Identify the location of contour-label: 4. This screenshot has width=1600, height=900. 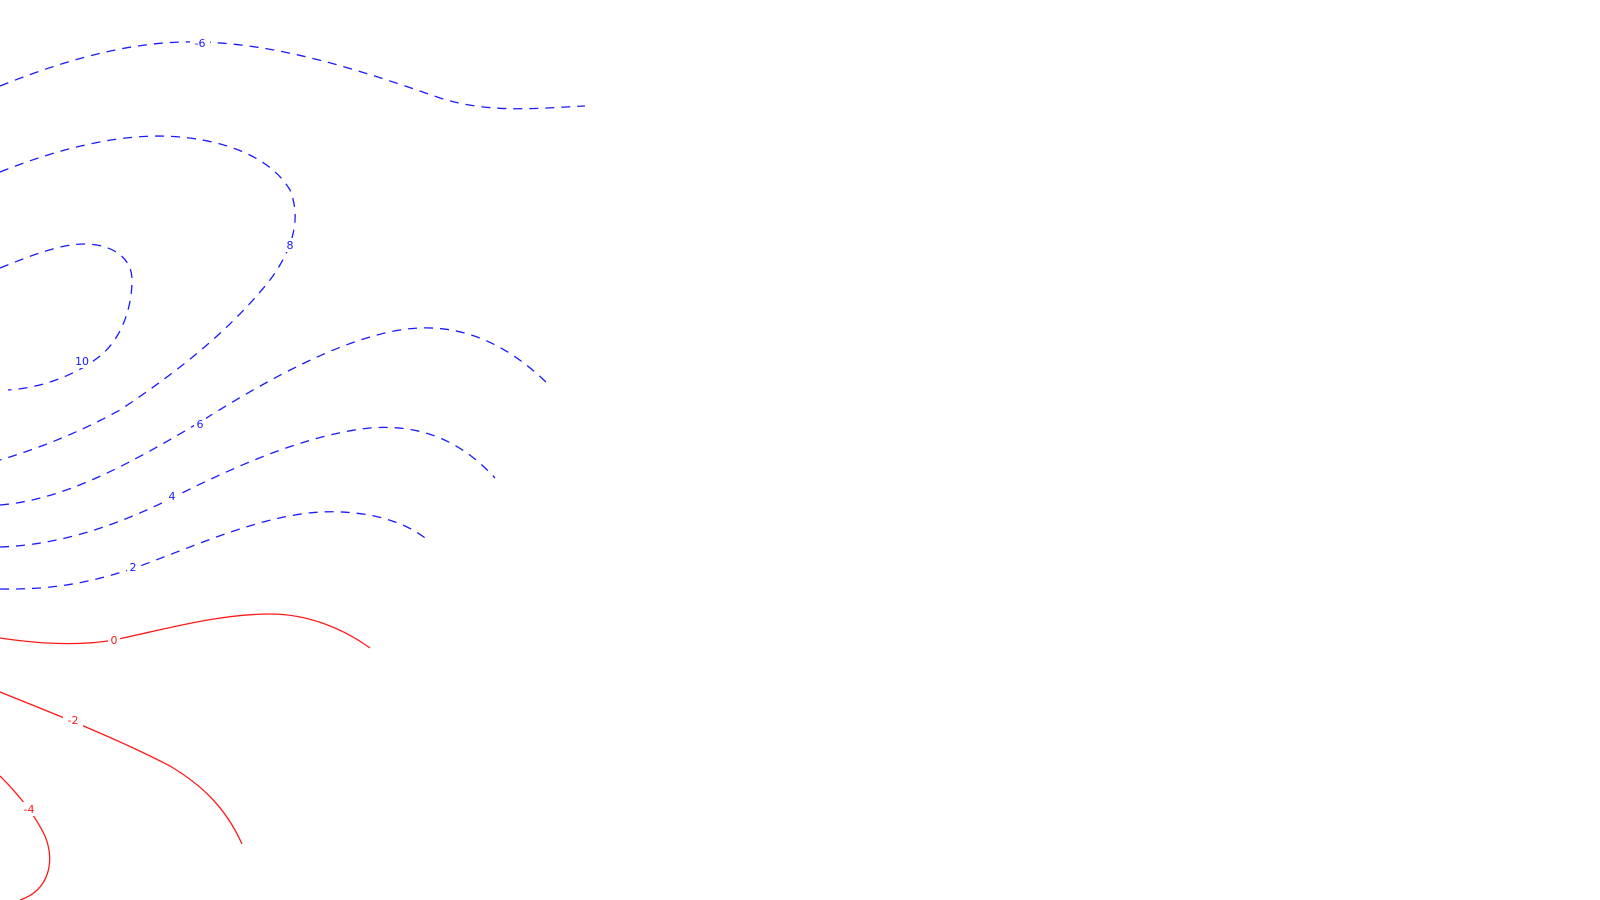
(172, 496).